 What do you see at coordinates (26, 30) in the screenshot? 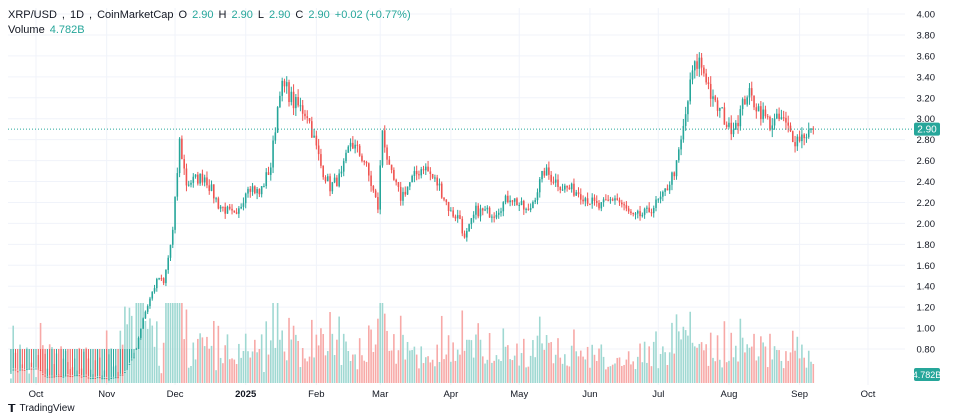
I see `volume-label: Volume` at bounding box center [26, 30].